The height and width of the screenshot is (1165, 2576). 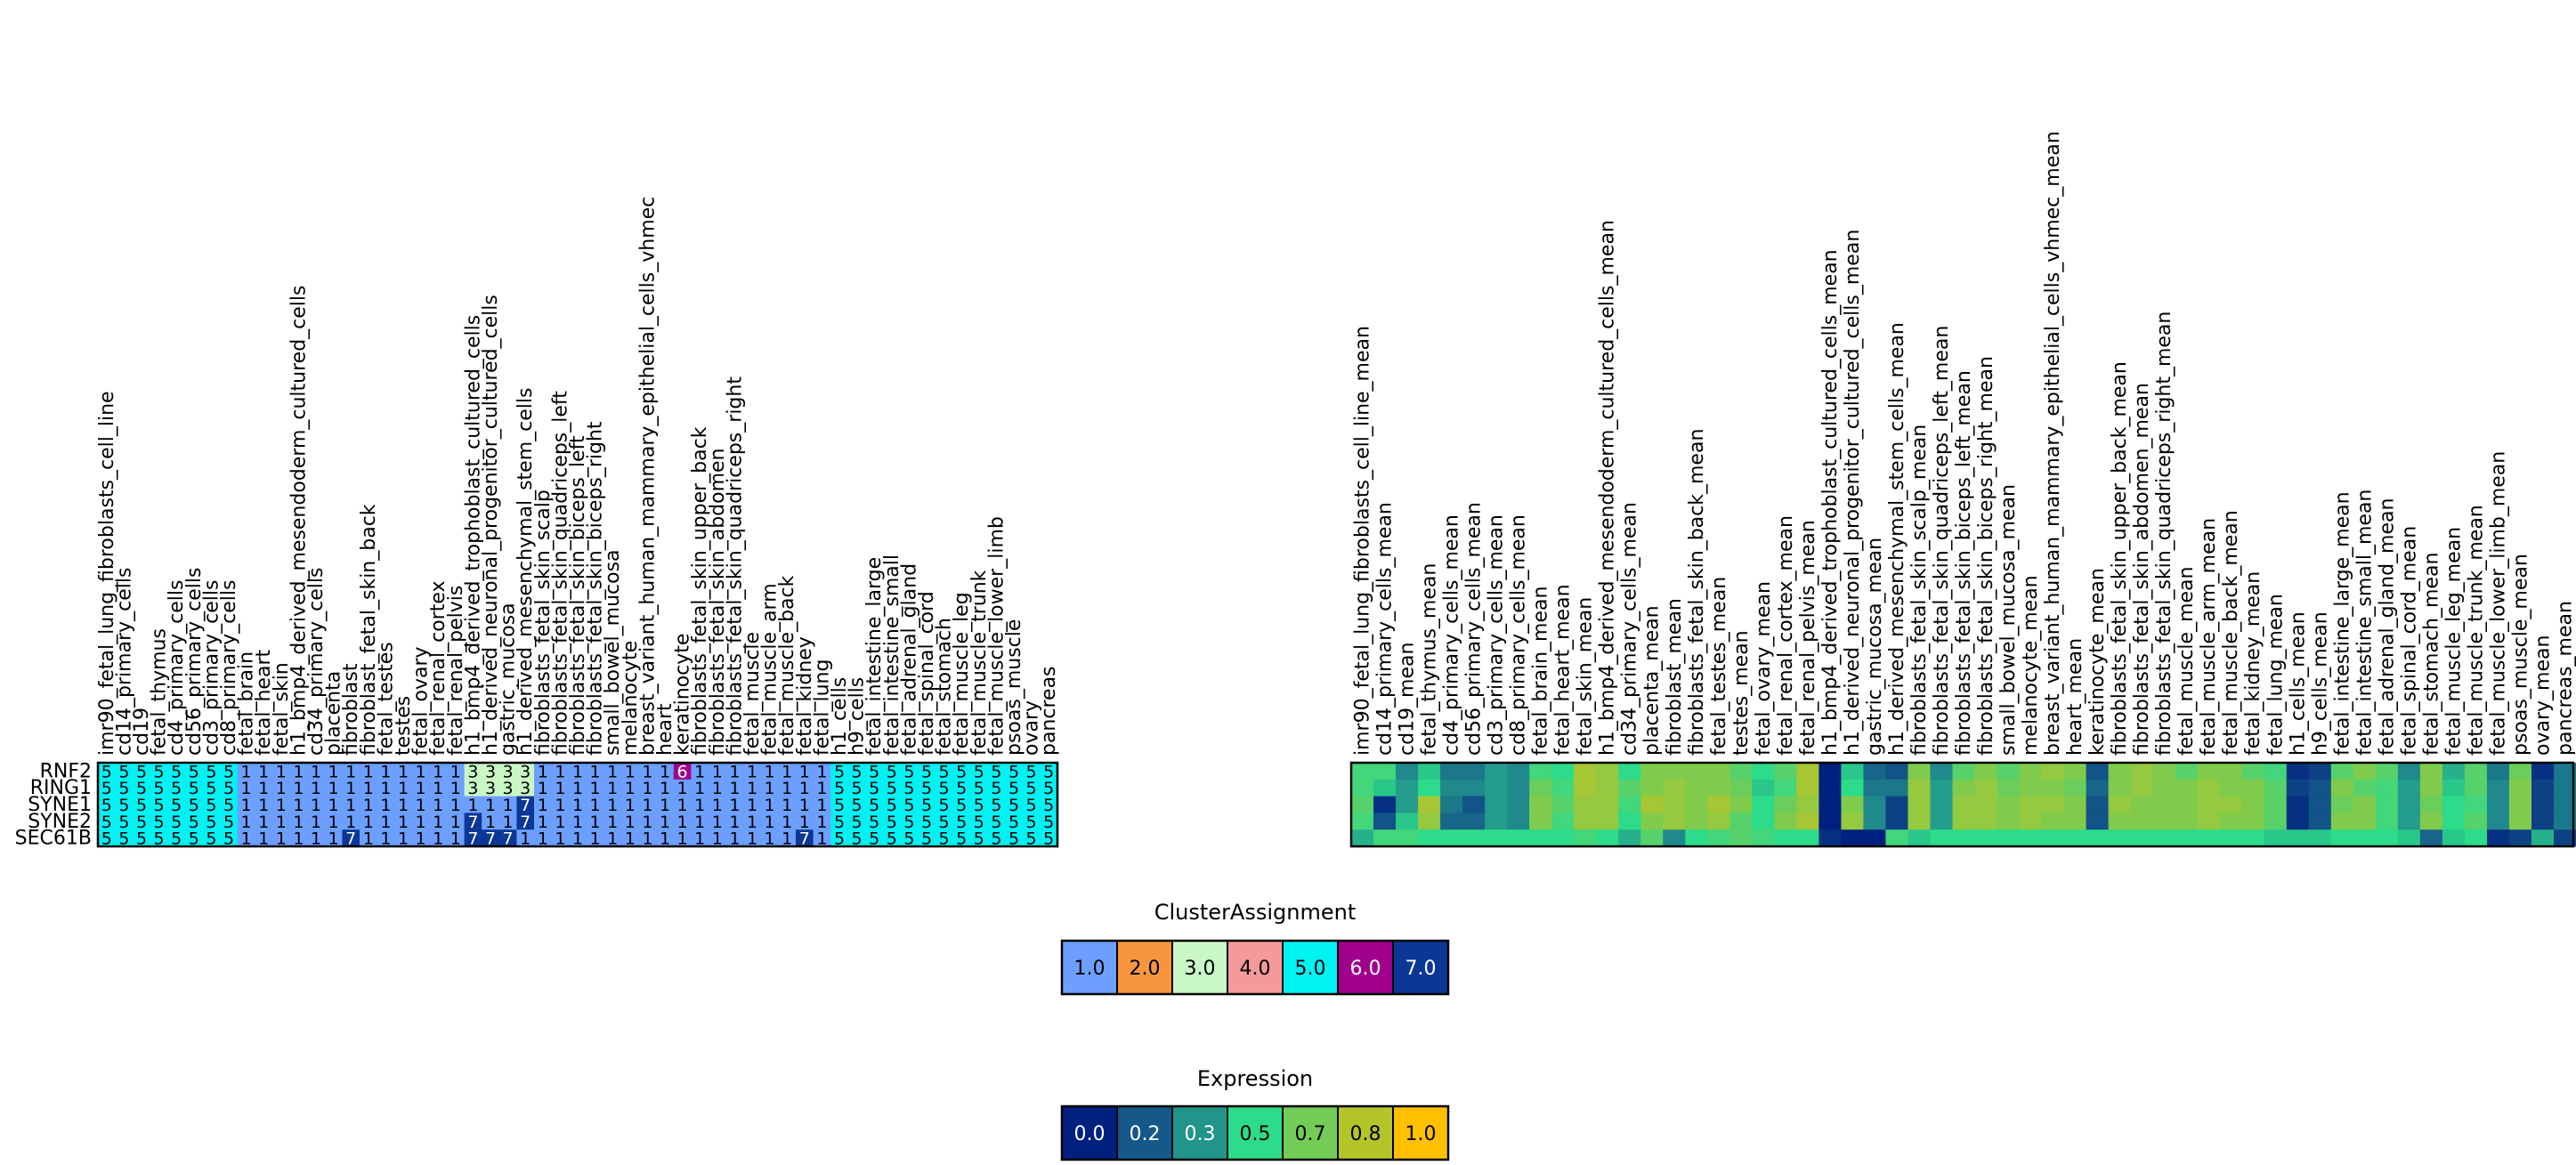 What do you see at coordinates (160, 692) in the screenshot?
I see `column-label: fetal_thymus` at bounding box center [160, 692].